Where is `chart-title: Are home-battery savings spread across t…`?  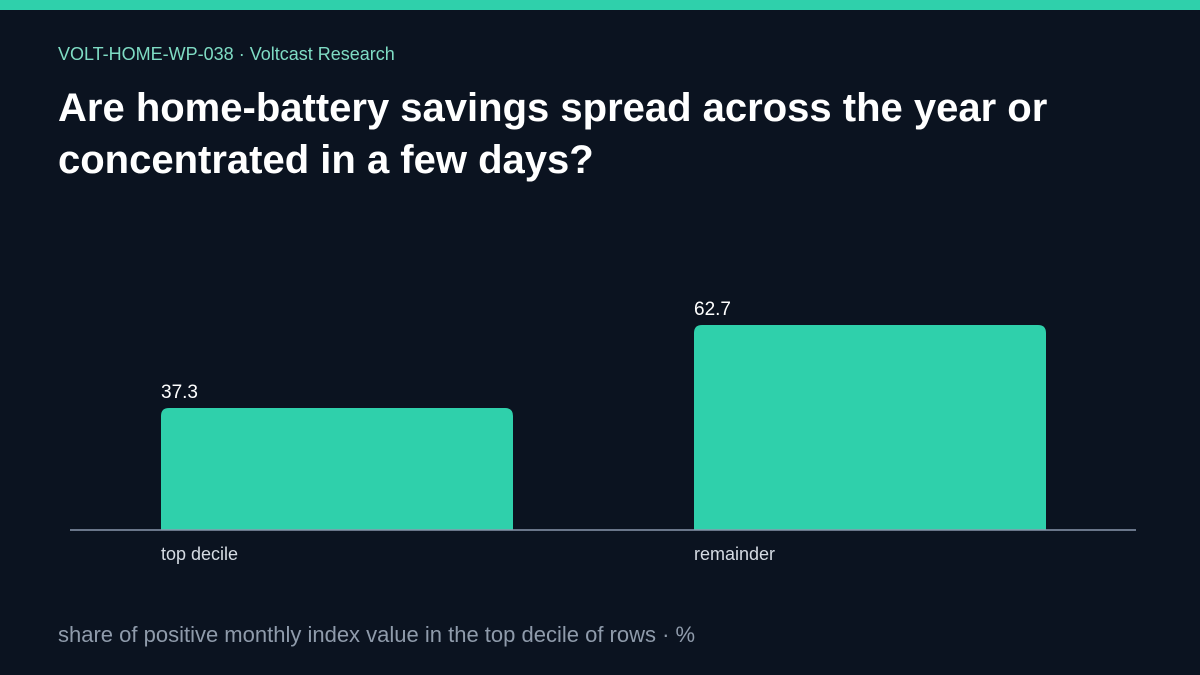
chart-title: Are home-battery savings spread across t… is located at coordinates (553, 134).